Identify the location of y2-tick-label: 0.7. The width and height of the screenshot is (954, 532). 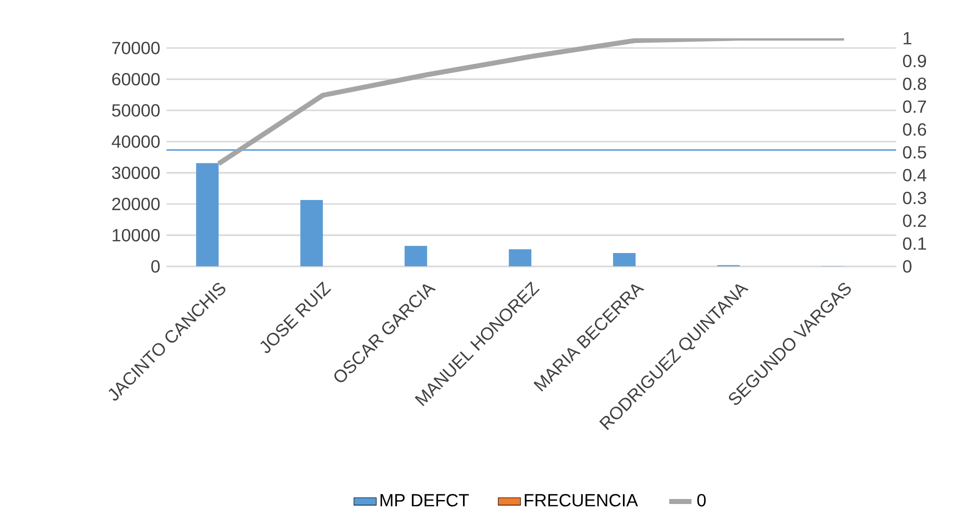
(914, 106).